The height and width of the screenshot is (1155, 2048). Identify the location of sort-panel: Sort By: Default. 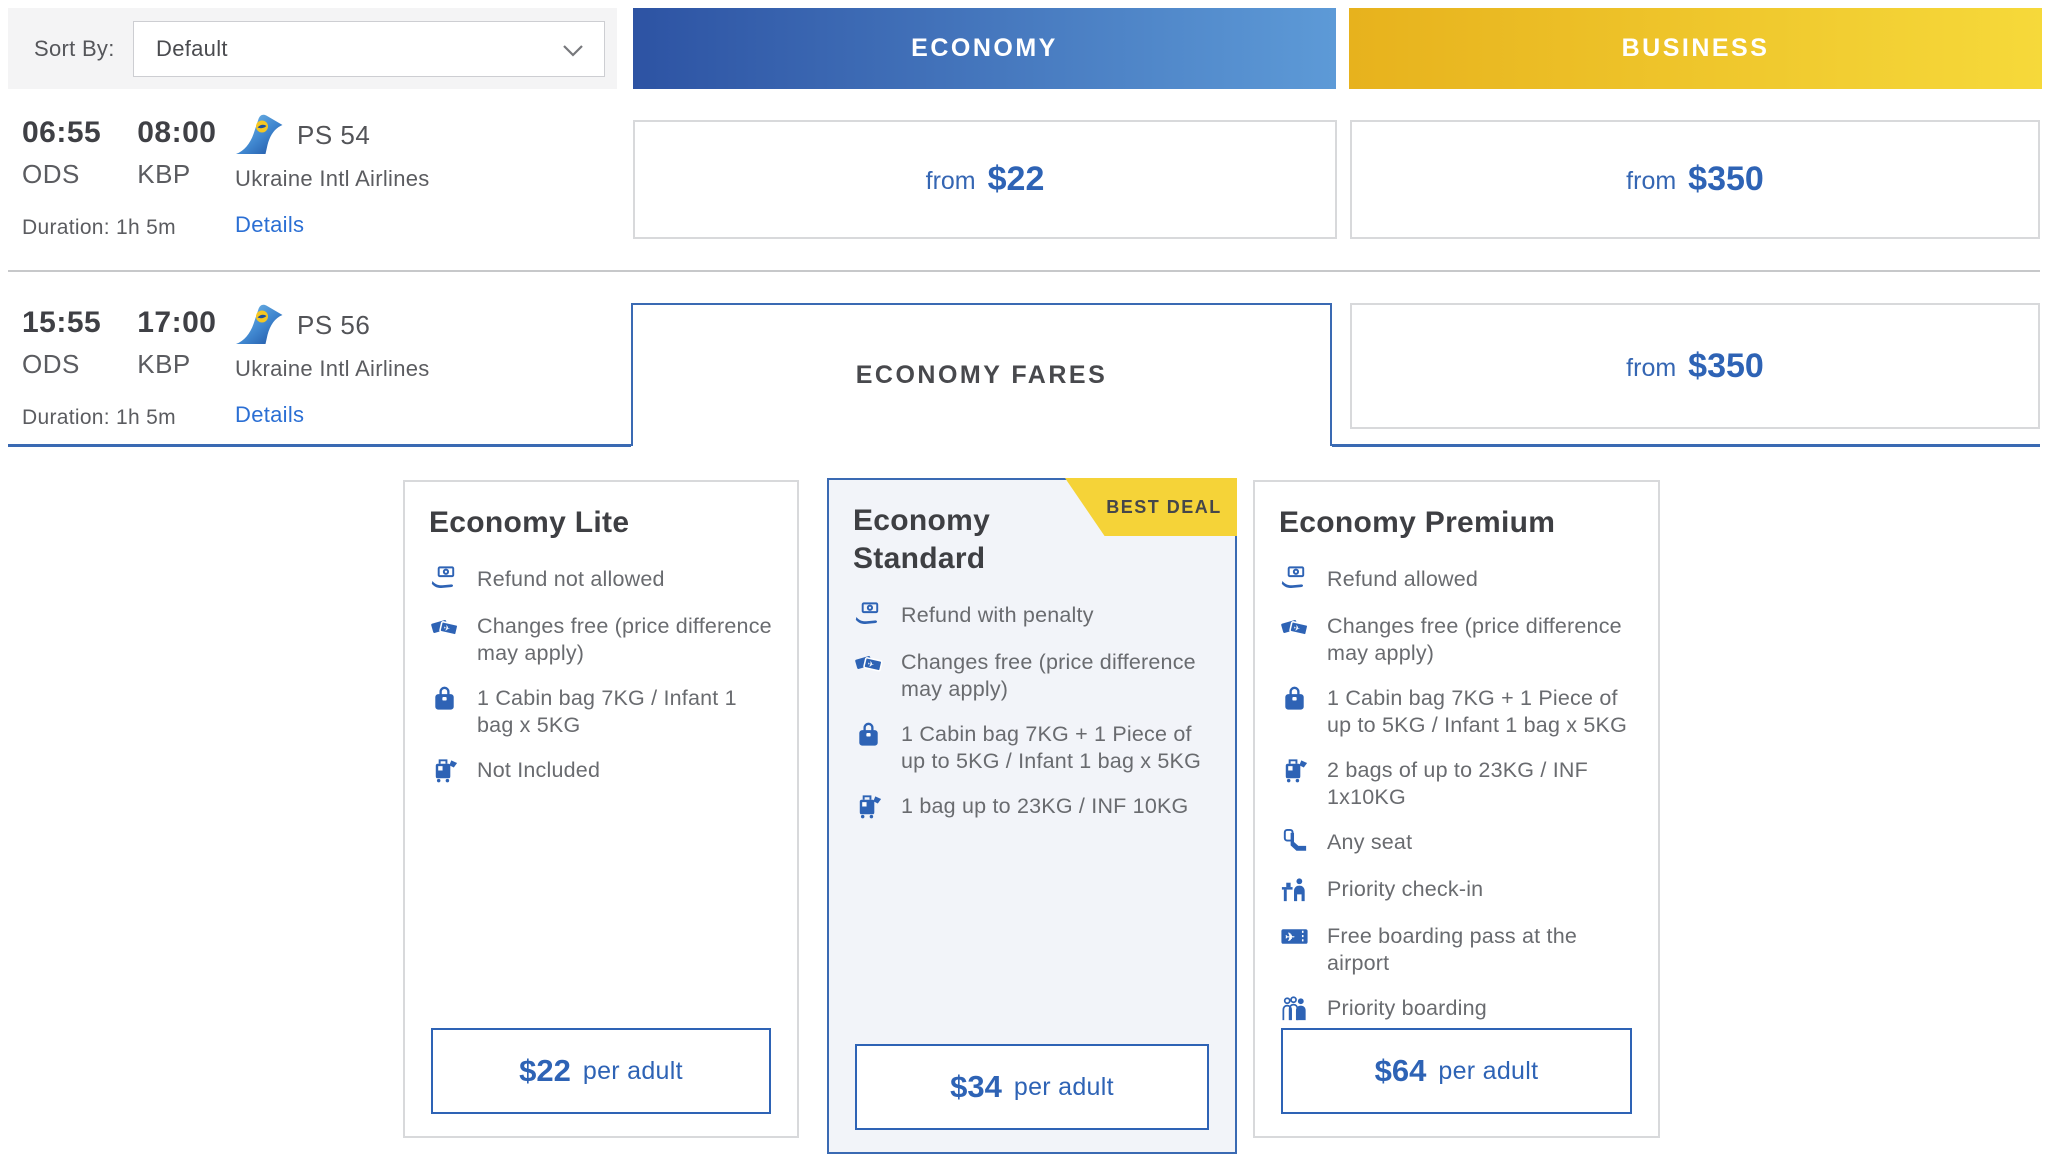
(312, 48).